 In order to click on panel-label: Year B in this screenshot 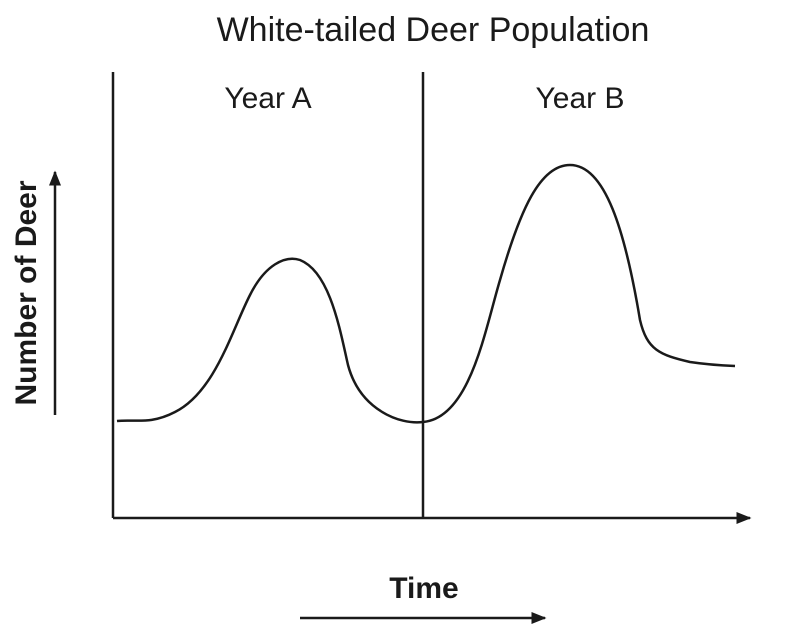, I will do `click(580, 98)`.